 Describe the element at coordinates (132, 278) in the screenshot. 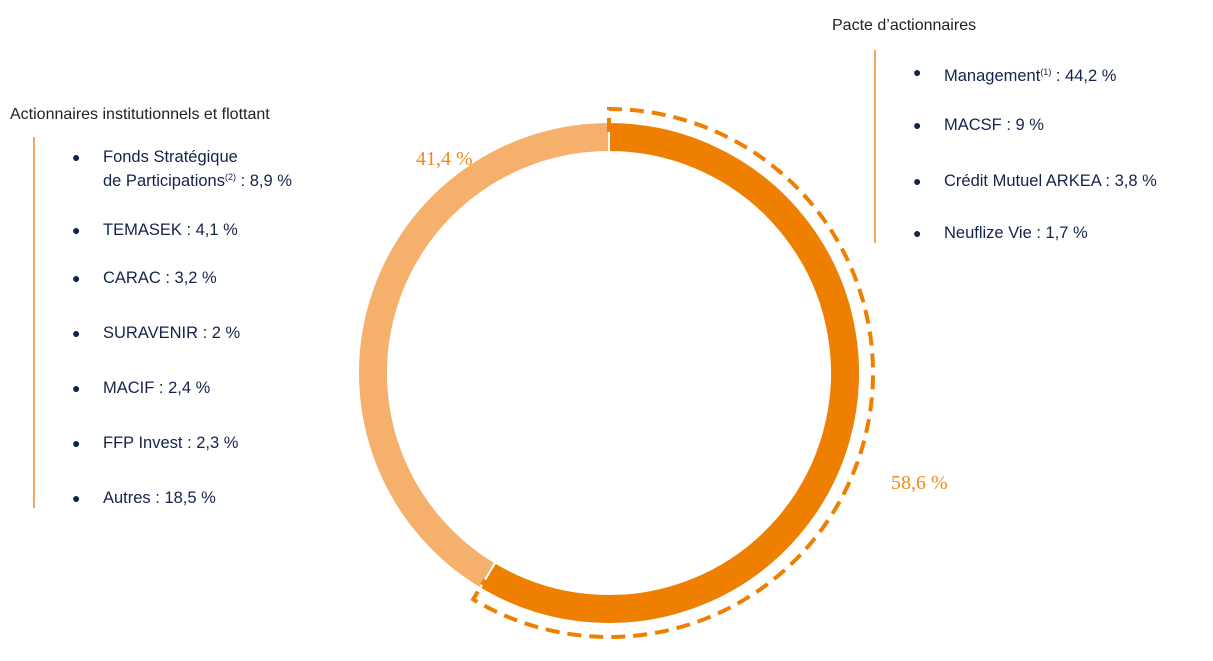

I see `holder-name: CARAC` at that location.